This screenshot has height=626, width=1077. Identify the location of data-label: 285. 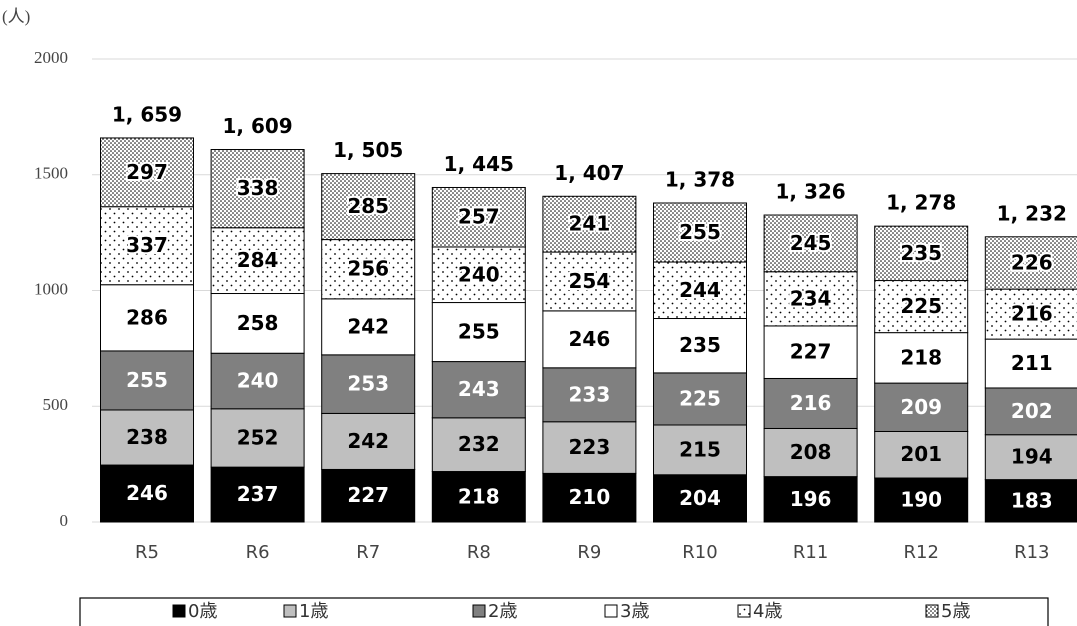
(368, 206).